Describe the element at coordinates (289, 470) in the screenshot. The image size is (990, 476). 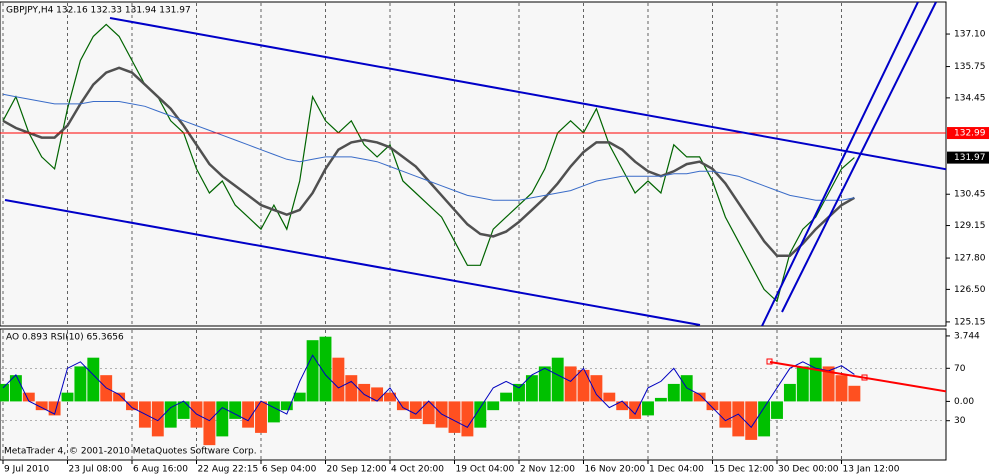
I see `x-tick-label: 6 Sep 04:00` at that location.